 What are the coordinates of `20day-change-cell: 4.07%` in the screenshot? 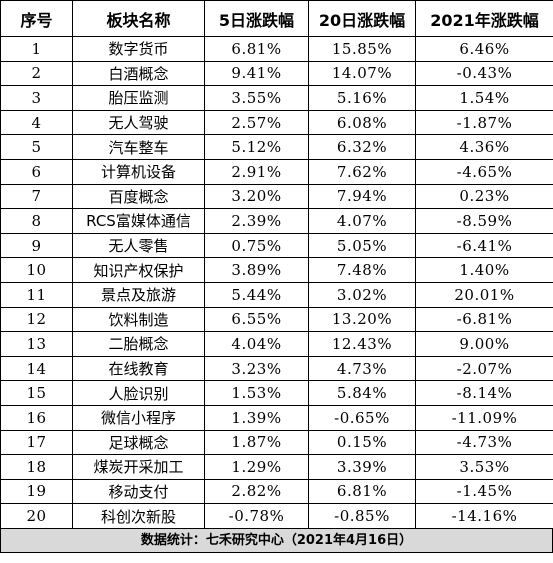 It's located at (362, 221).